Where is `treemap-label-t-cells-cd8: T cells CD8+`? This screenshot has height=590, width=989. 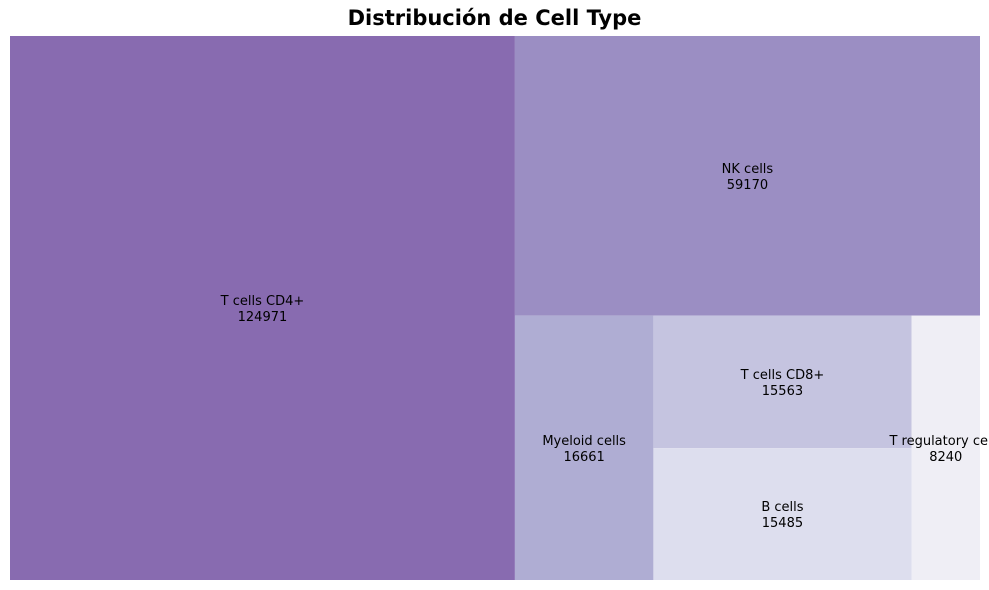
treemap-label-t-cells-cd8: T cells CD8+ is located at coordinates (782, 375).